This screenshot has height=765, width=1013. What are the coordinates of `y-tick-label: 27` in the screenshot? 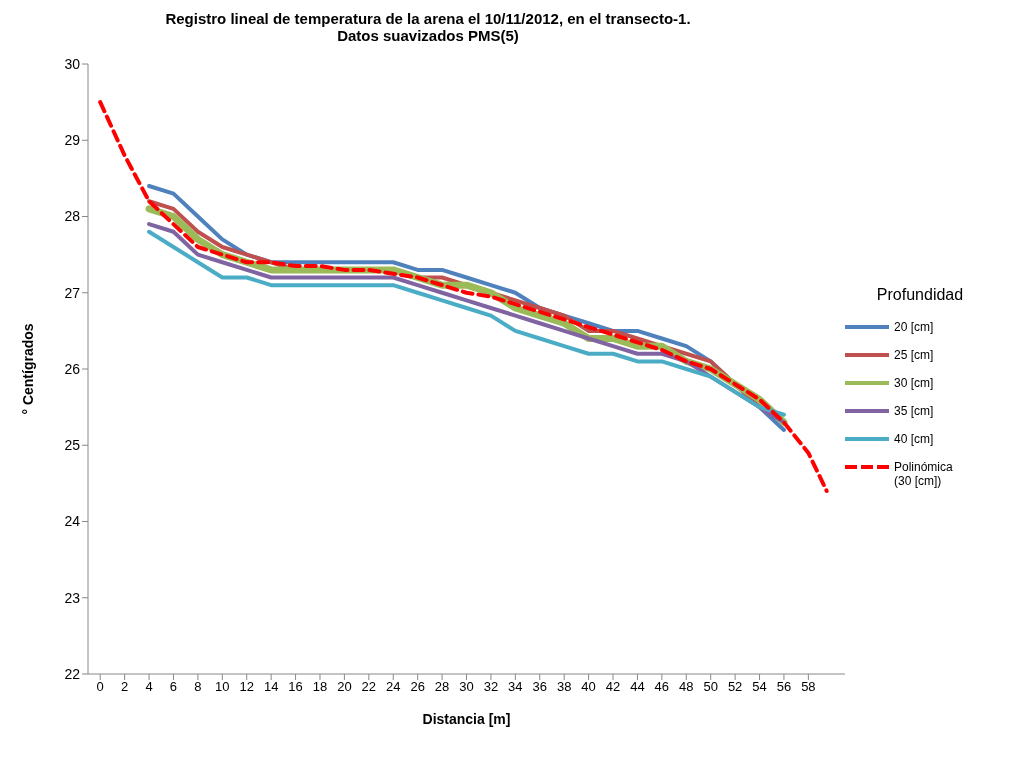 It's located at (72, 292).